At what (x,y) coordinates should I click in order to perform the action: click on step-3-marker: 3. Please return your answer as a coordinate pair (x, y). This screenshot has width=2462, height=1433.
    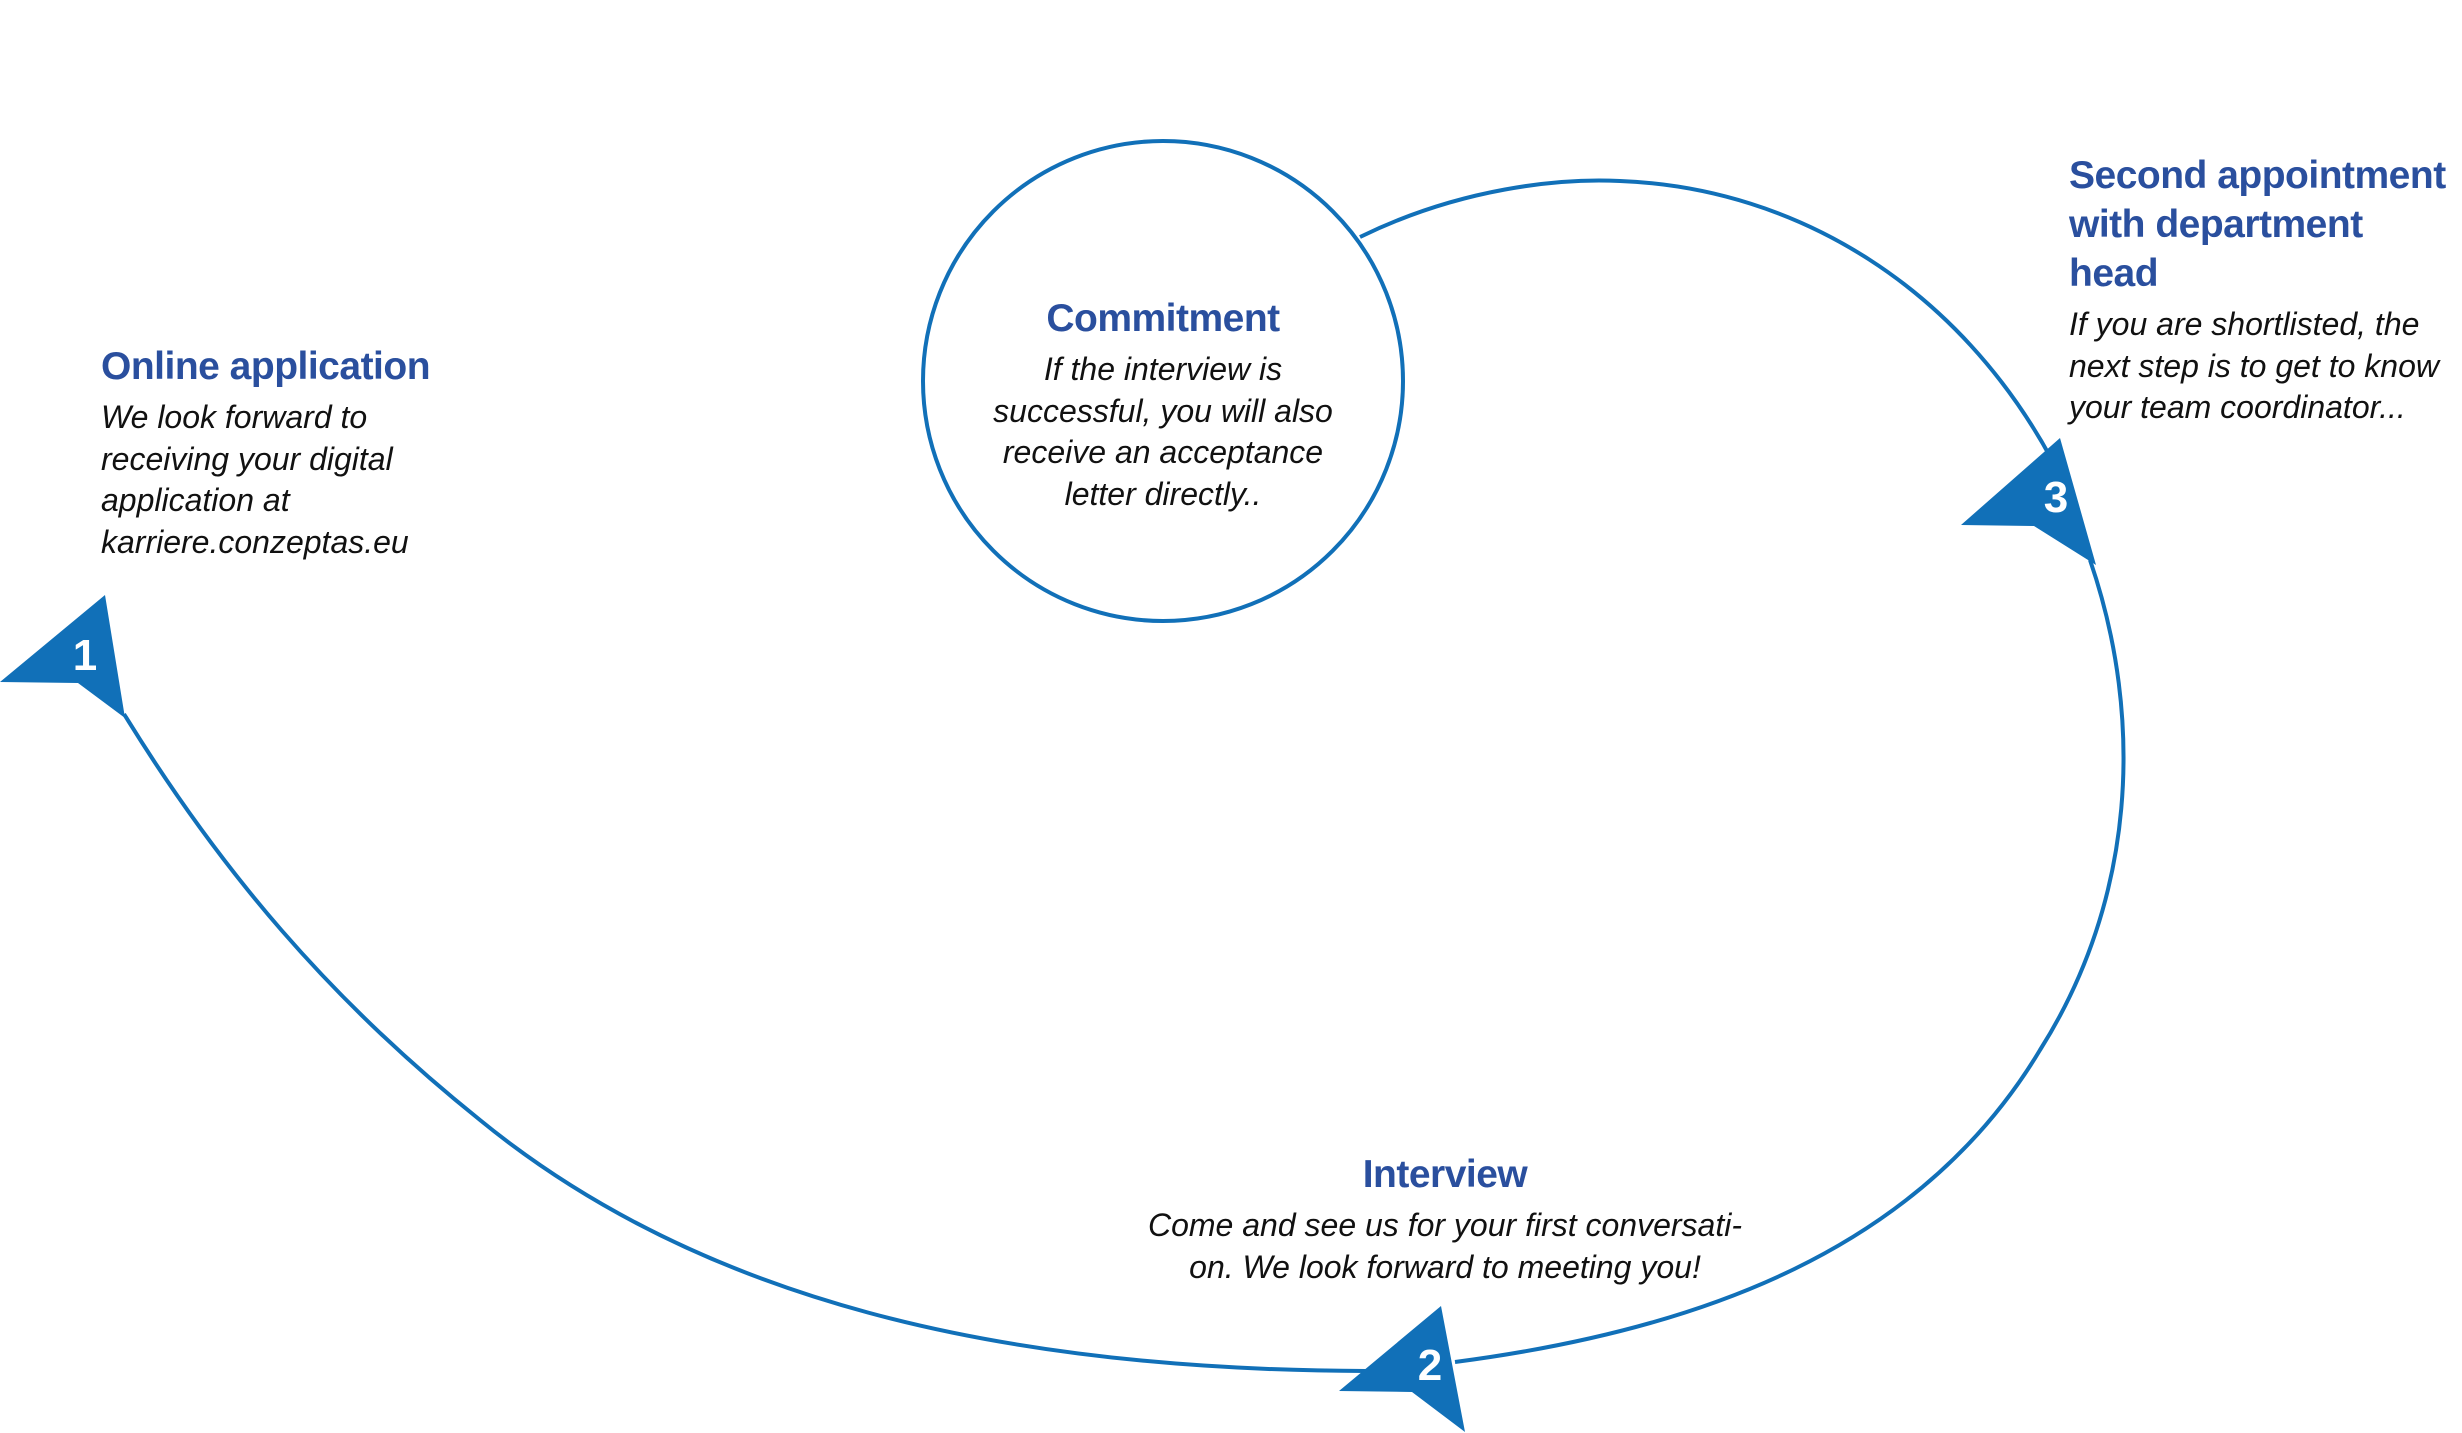
    Looking at the image, I should click on (2028, 501).